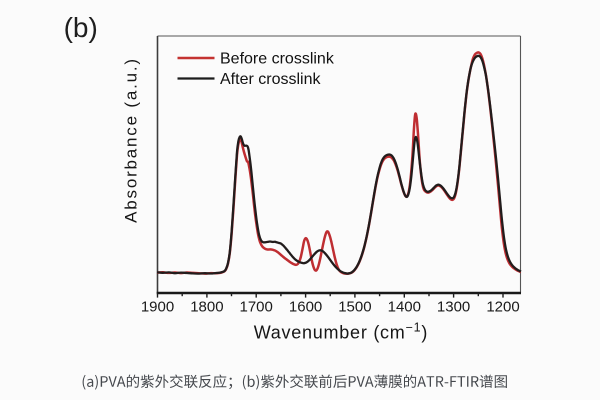 Image resolution: width=600 pixels, height=400 pixels. Describe the element at coordinates (130, 140) in the screenshot. I see `svg-text: Absorbance (a.u.)` at that location.